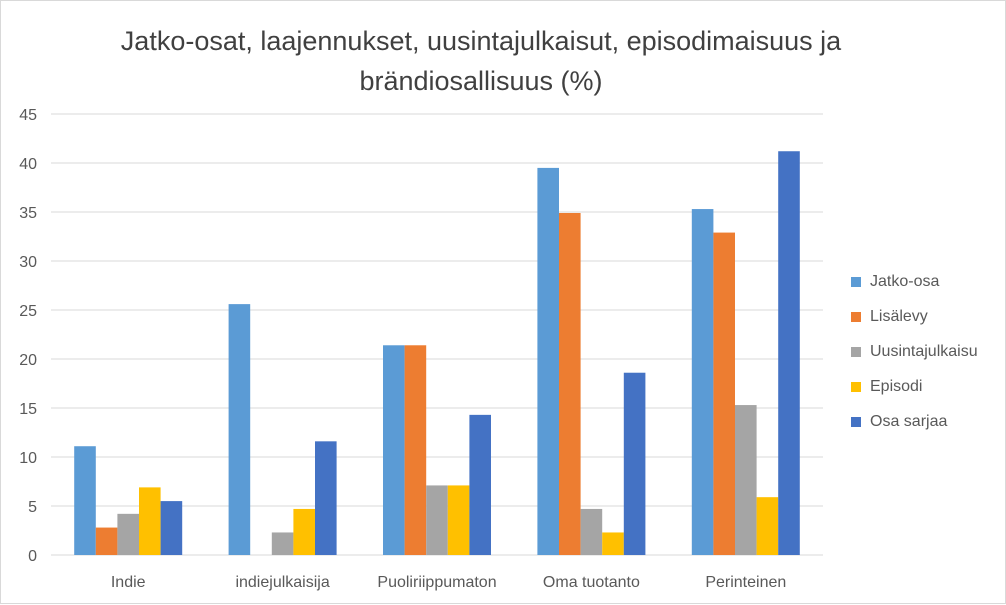  What do you see at coordinates (28, 213) in the screenshot?
I see `y-tick-label: 35` at bounding box center [28, 213].